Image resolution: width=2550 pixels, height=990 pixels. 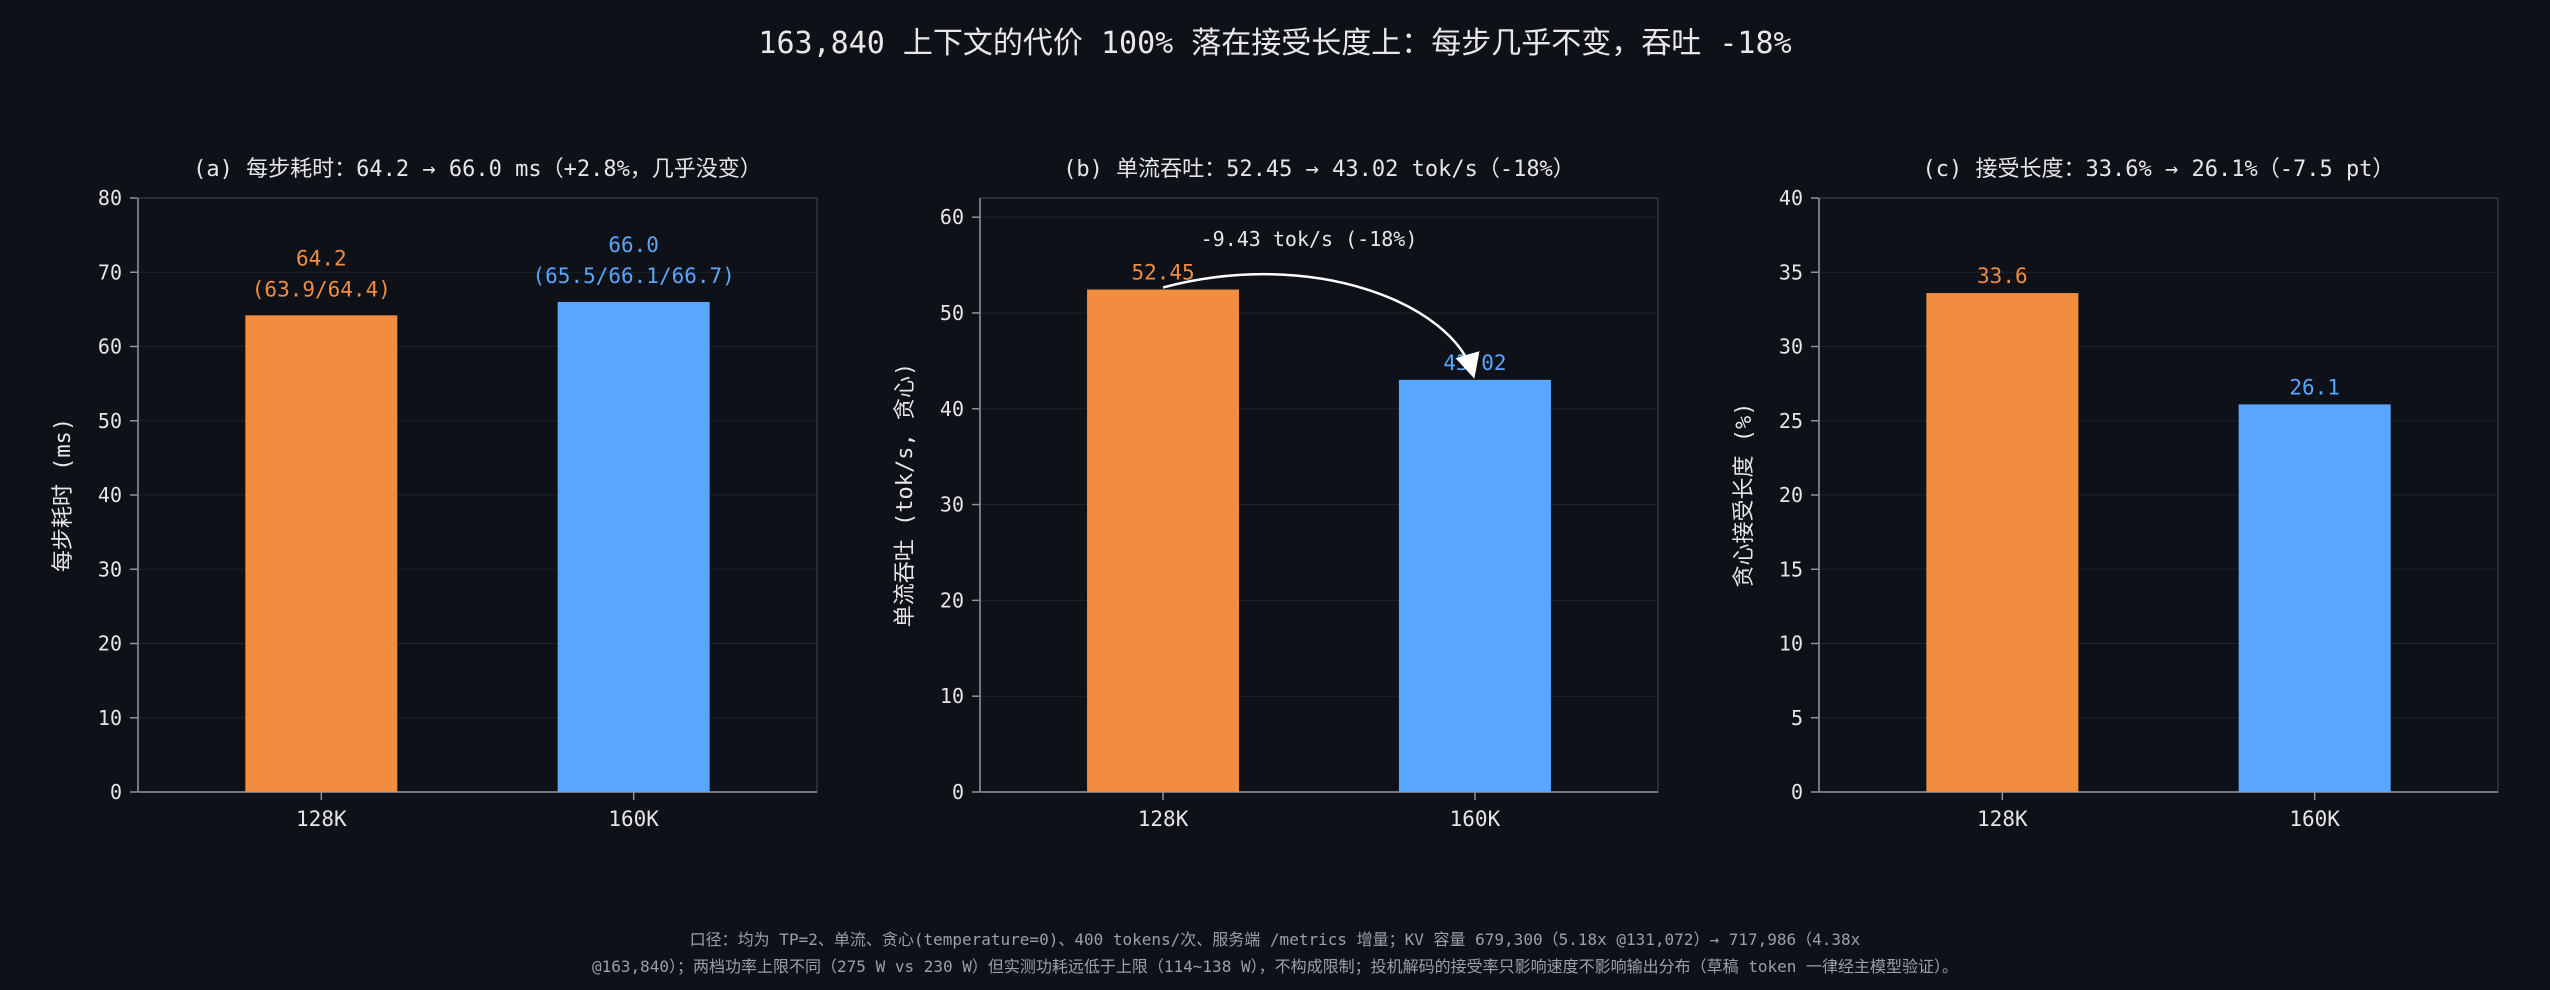 What do you see at coordinates (321, 289) in the screenshot?
I see `data-sublabel: (63.9/64.4)` at bounding box center [321, 289].